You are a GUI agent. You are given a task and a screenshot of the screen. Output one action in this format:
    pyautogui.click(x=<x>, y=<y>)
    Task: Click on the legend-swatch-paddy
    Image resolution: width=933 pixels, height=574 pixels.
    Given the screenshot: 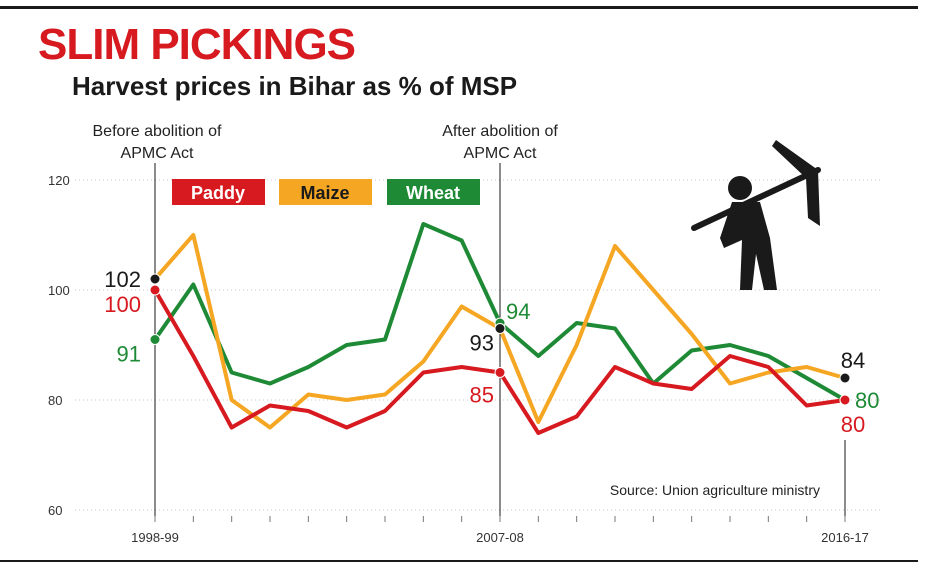 What is the action you would take?
    pyautogui.click(x=218, y=192)
    